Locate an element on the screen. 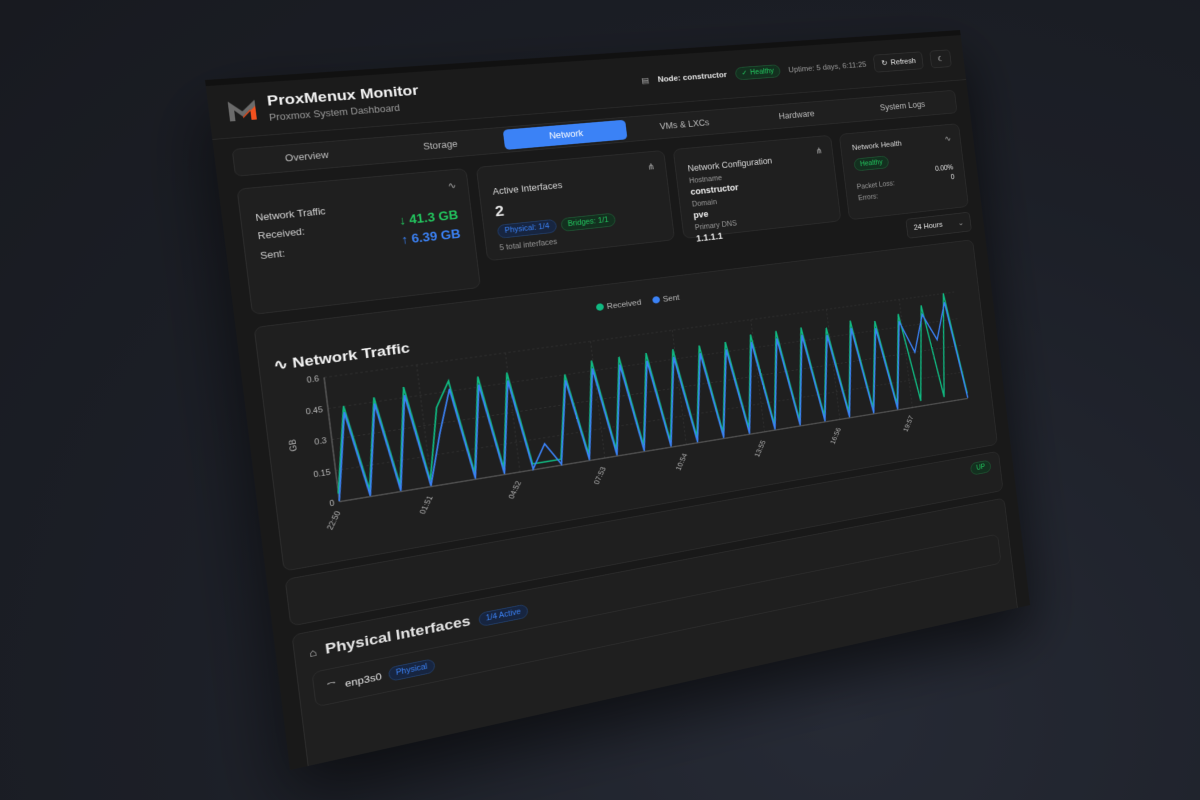 This screenshot has width=1200, height=800. x-tick-label: 04:52 is located at coordinates (514, 490).